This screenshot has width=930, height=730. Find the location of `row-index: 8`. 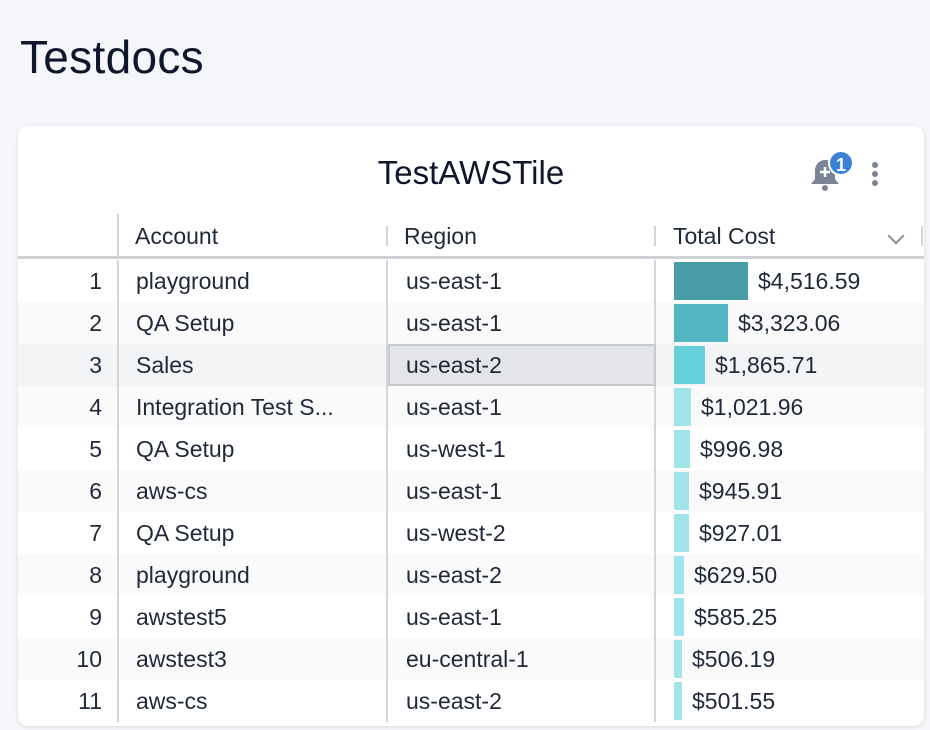

row-index: 8 is located at coordinates (95, 575).